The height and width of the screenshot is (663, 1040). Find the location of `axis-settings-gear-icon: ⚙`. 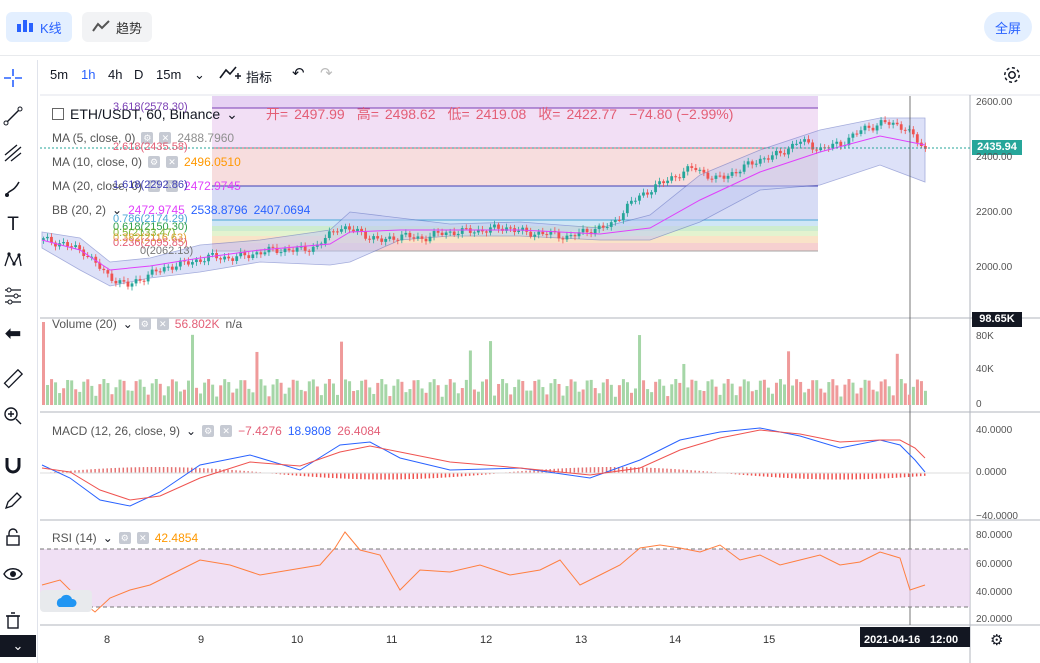

axis-settings-gear-icon: ⚙ is located at coordinates (997, 640).